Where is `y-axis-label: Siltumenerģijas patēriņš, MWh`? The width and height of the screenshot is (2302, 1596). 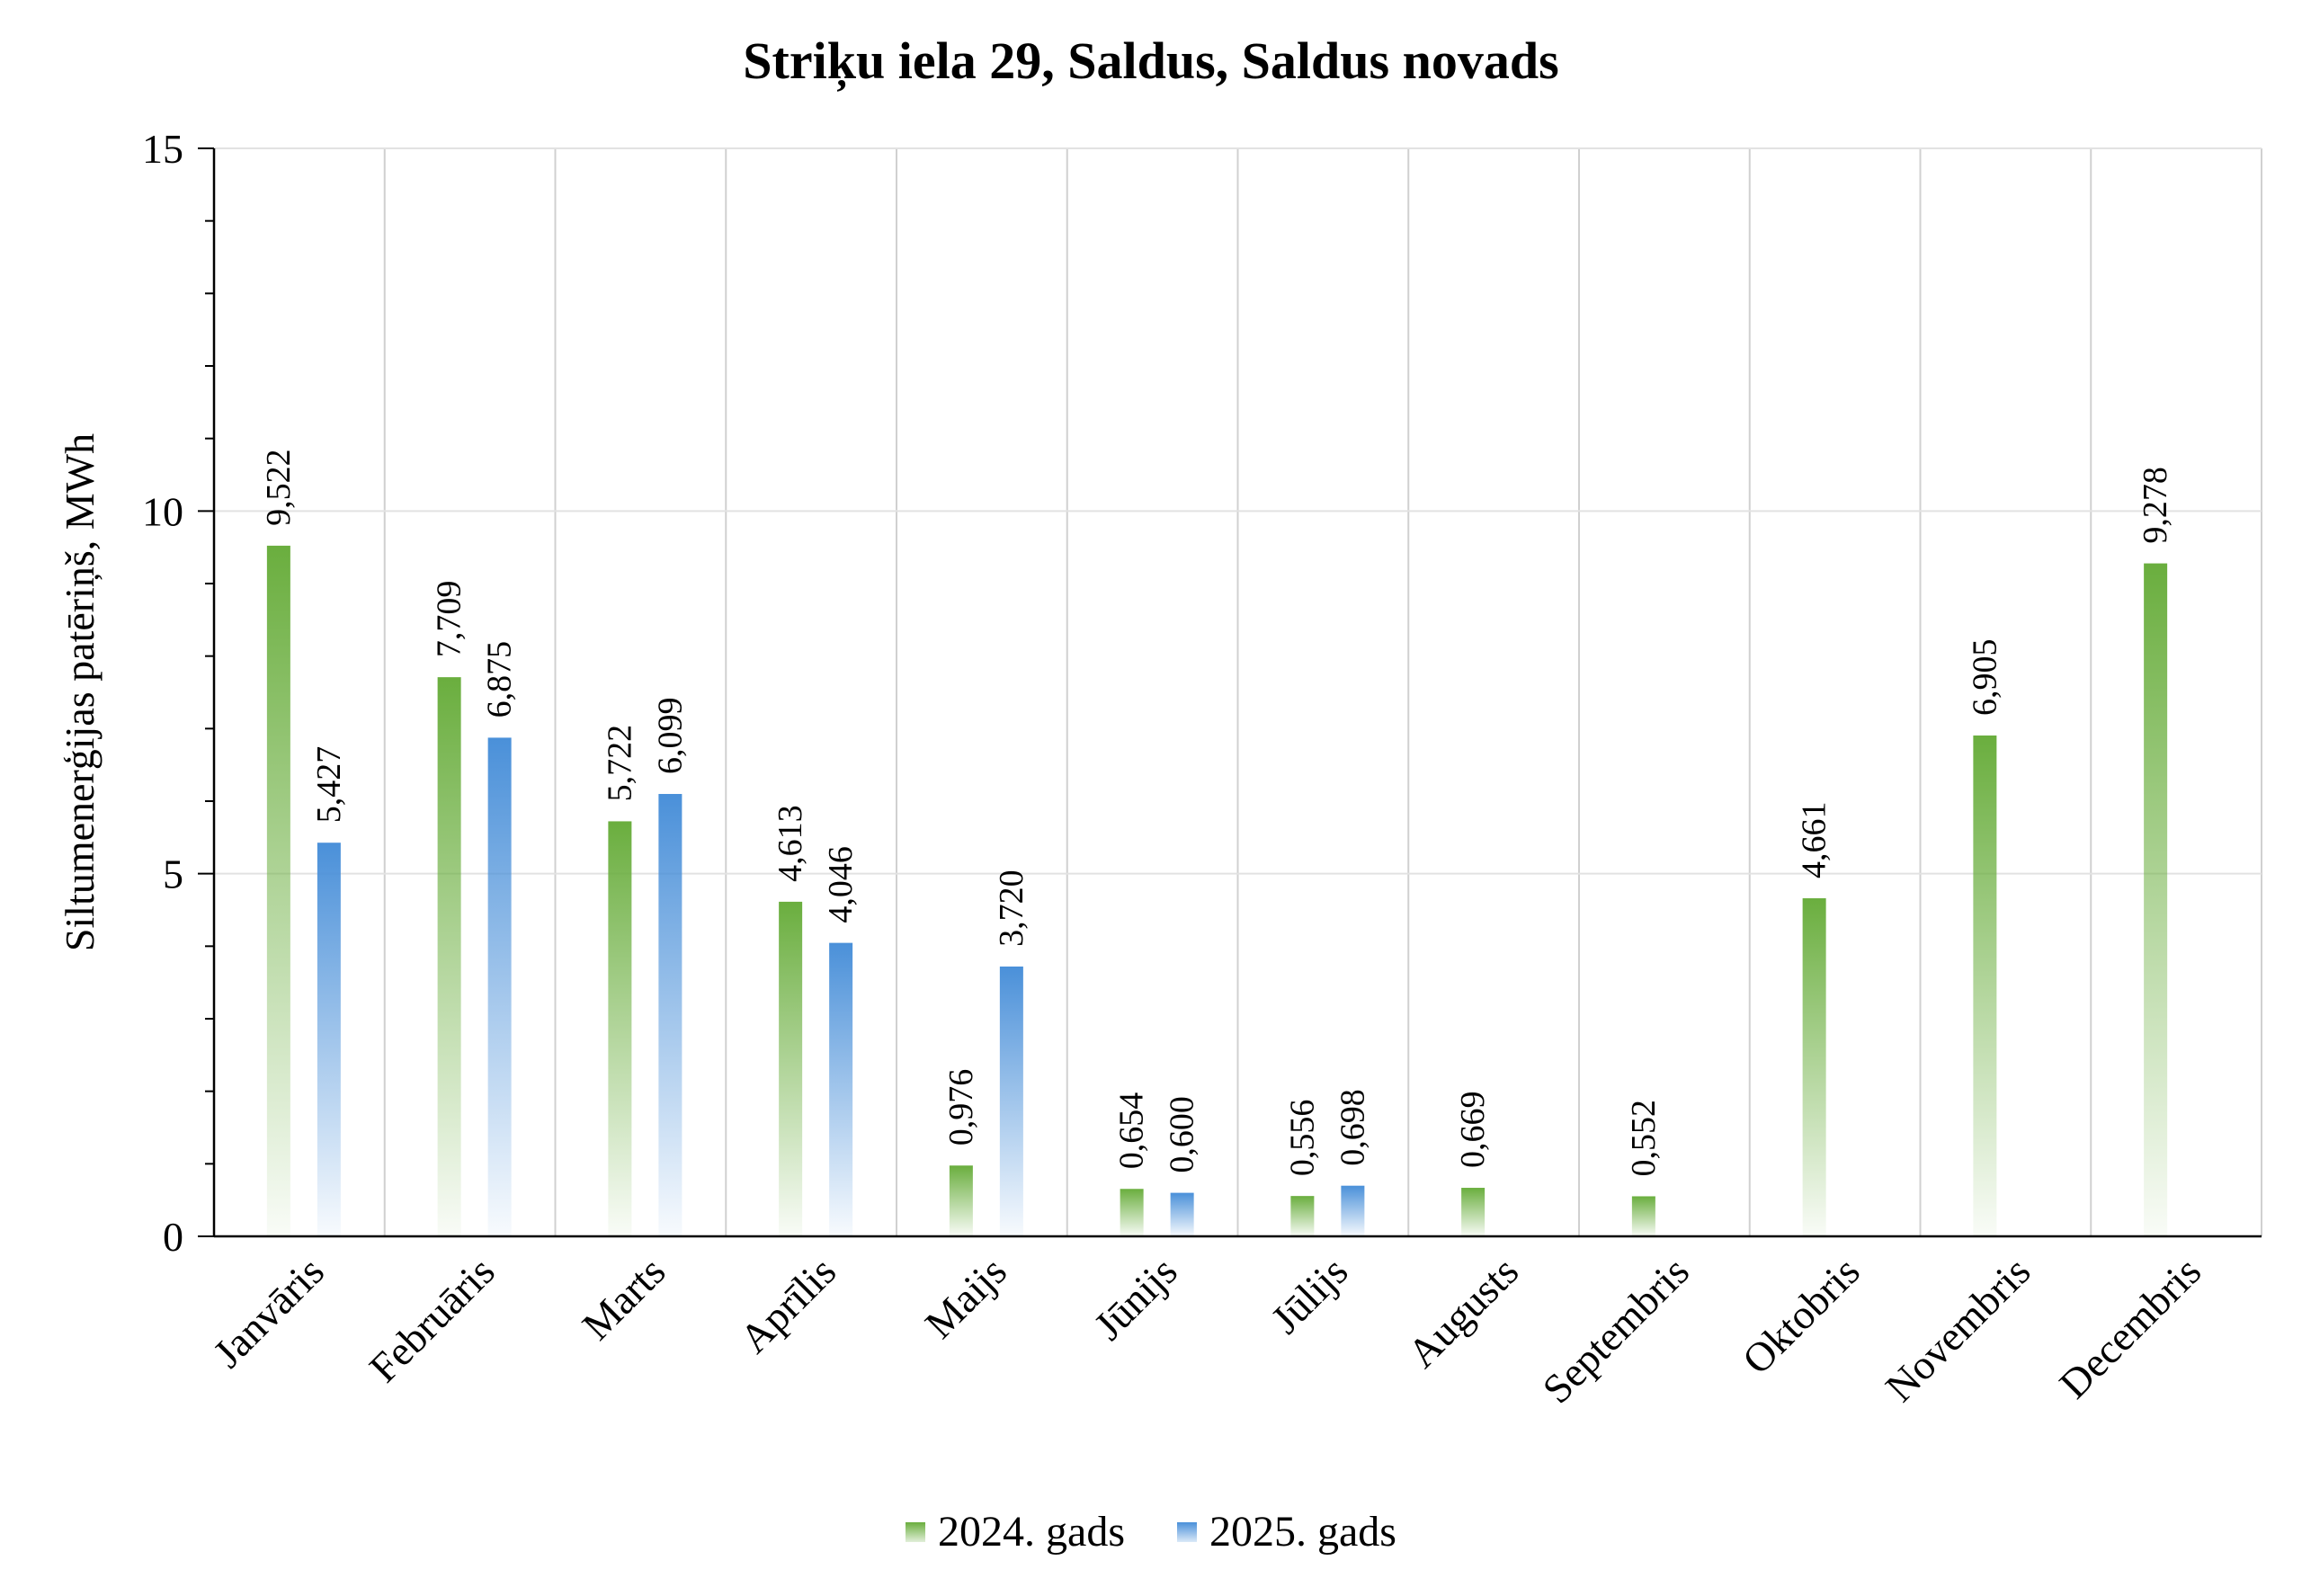 y-axis-label: Siltumenerģijas patēriņš, MWh is located at coordinates (80, 692).